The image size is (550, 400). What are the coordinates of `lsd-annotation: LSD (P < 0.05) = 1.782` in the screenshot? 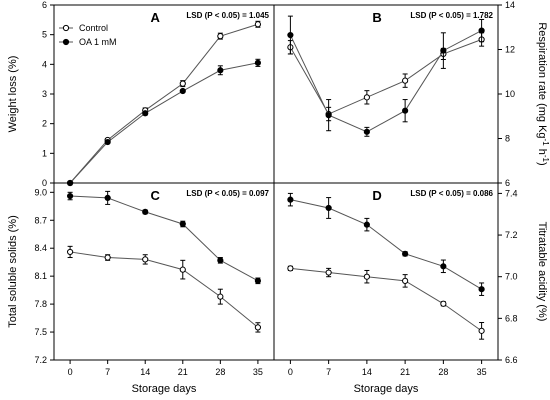 It's located at (451, 15).